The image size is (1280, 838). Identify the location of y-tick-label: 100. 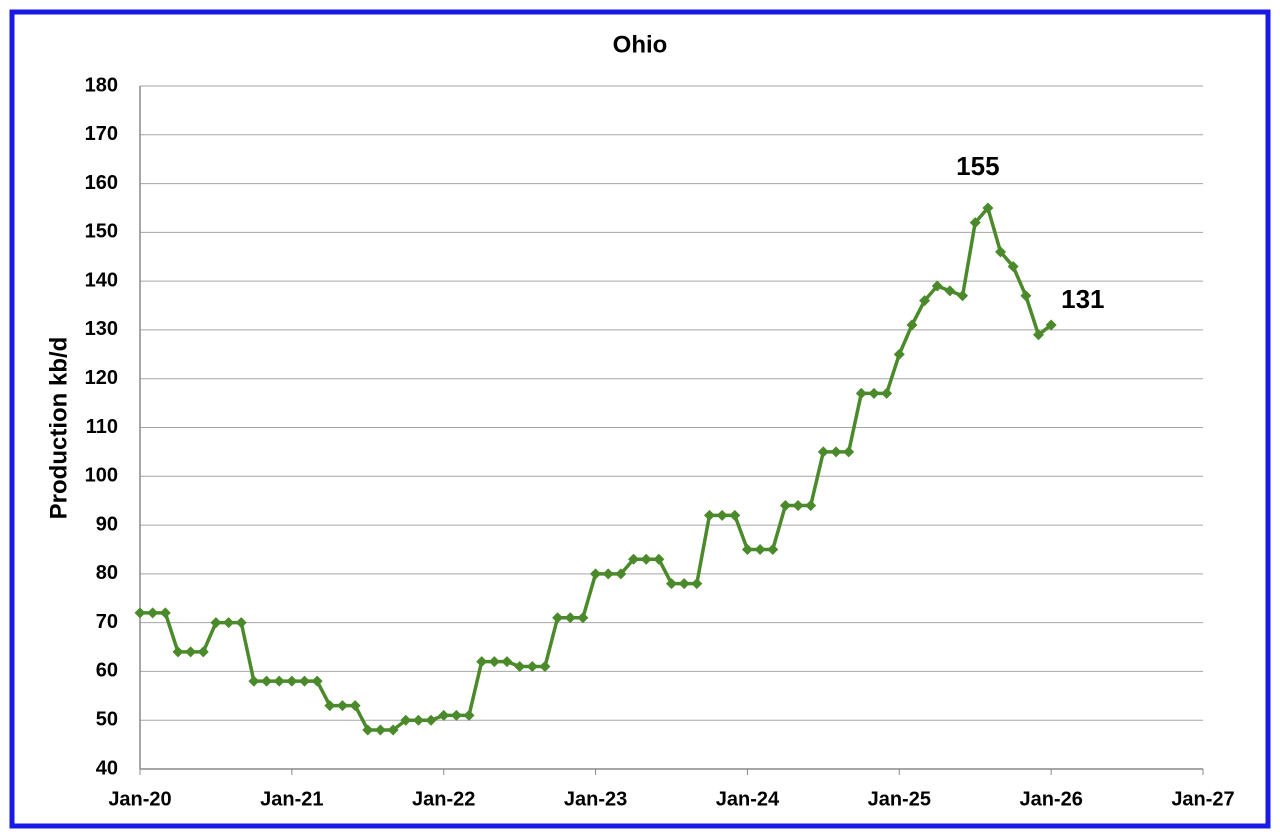
(101, 476).